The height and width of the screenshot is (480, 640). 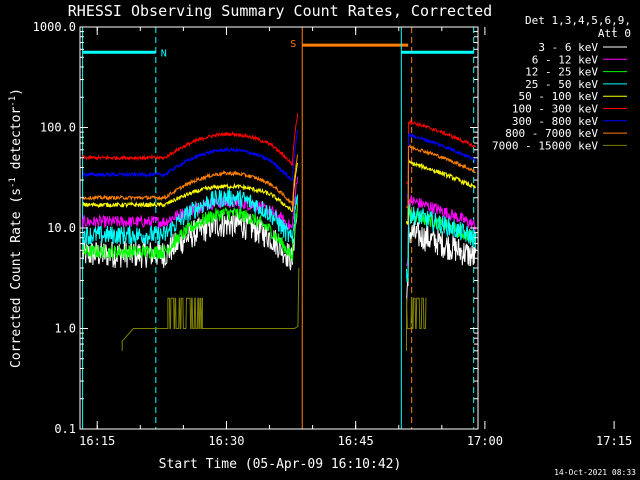 What do you see at coordinates (164, 53) in the screenshot?
I see `night-label: N` at bounding box center [164, 53].